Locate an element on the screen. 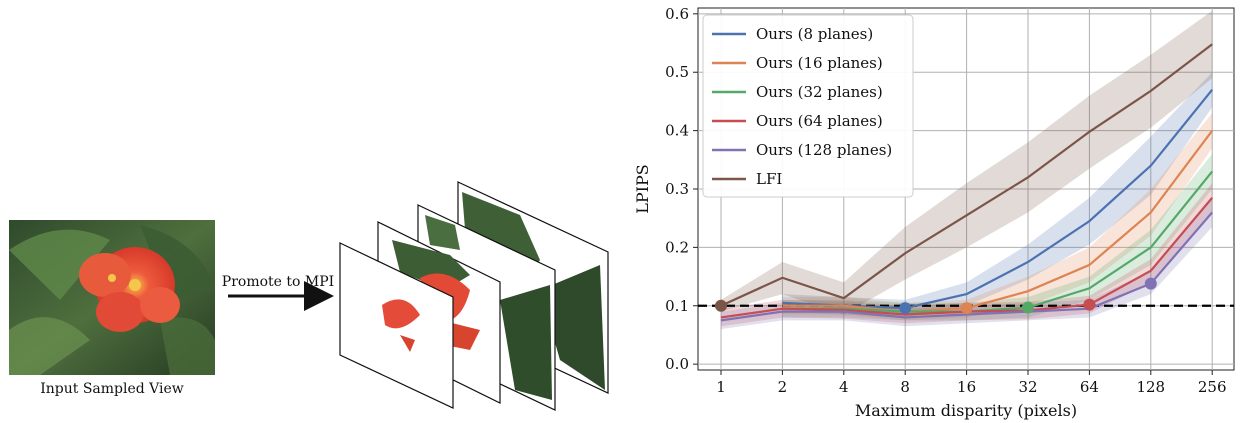  x-tick-label: 64 is located at coordinates (1089, 387).